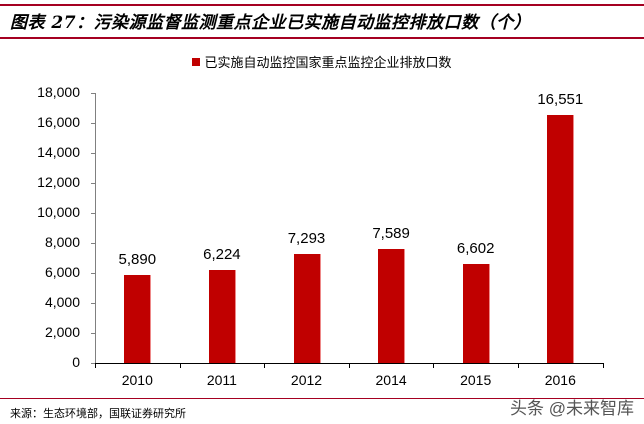  What do you see at coordinates (560, 380) in the screenshot?
I see `x-tick-label: 2016` at bounding box center [560, 380].